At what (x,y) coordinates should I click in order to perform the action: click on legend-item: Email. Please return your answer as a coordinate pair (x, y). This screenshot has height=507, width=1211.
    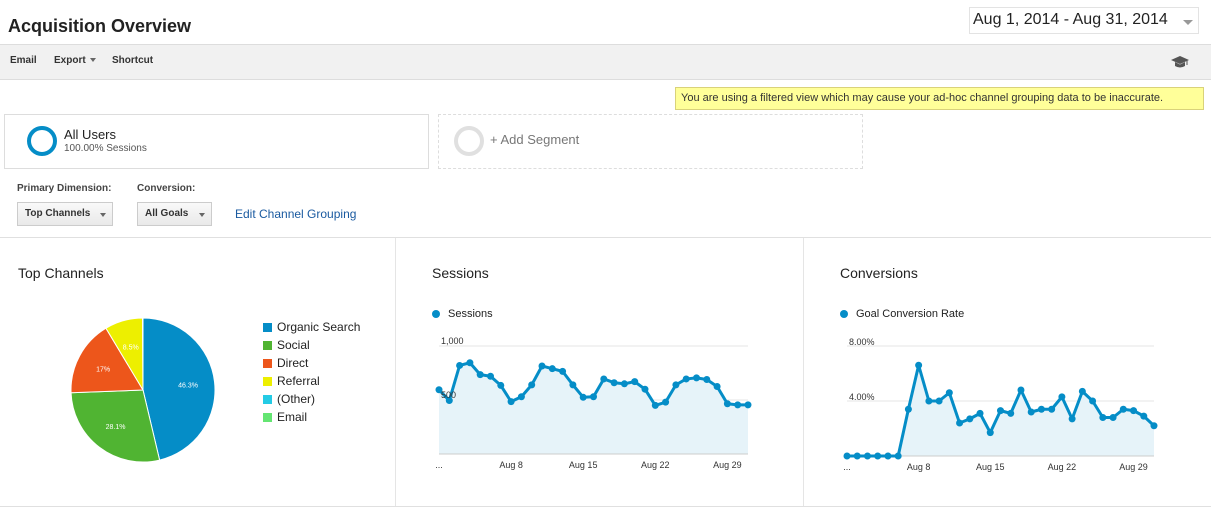
    Looking at the image, I should click on (311, 417).